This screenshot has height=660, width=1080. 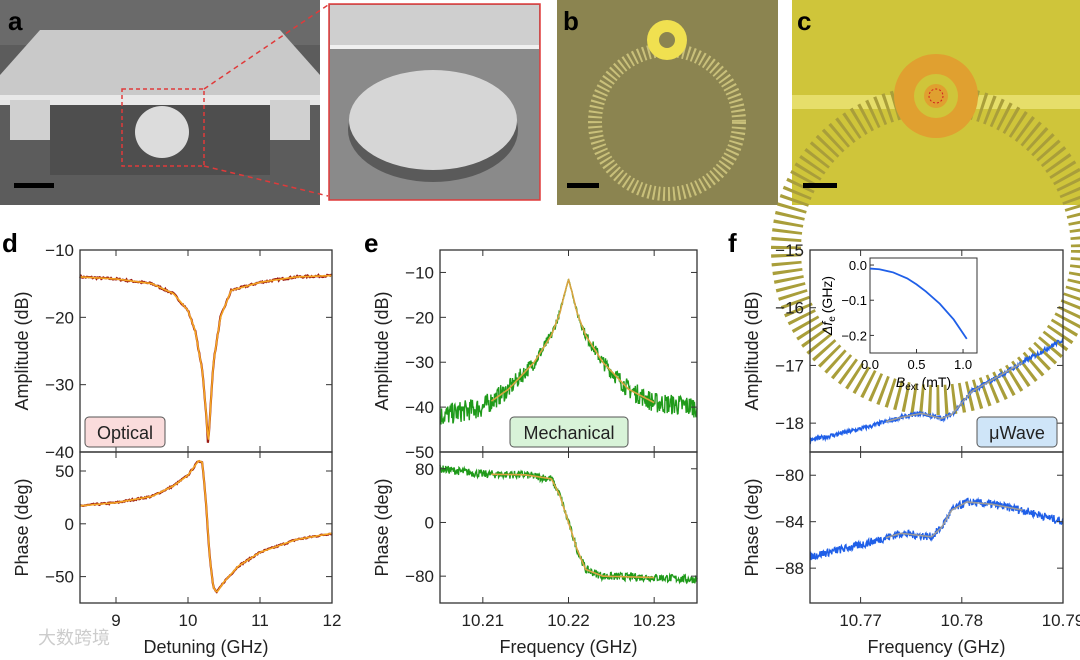 I want to click on y-tick-label: −84, so click(x=789, y=522).